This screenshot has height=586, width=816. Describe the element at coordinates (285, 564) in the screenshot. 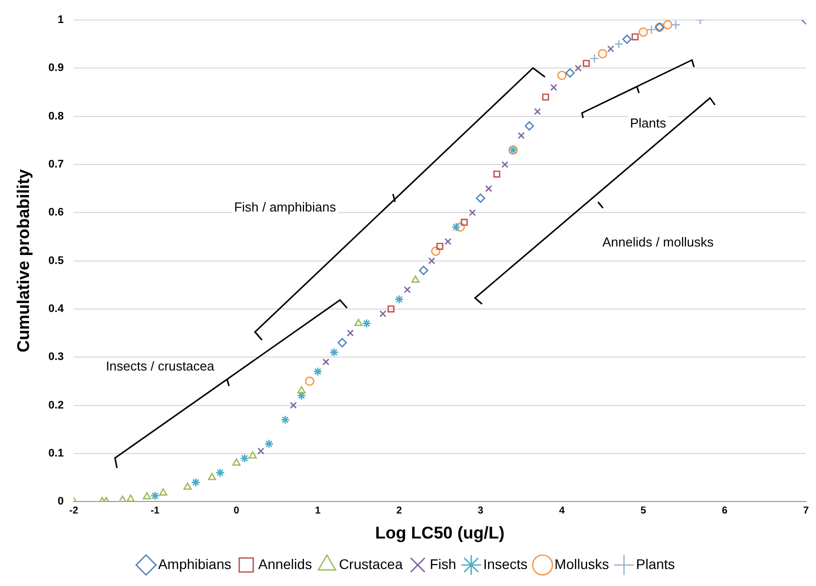

I see `legend-label: Annelids` at that location.